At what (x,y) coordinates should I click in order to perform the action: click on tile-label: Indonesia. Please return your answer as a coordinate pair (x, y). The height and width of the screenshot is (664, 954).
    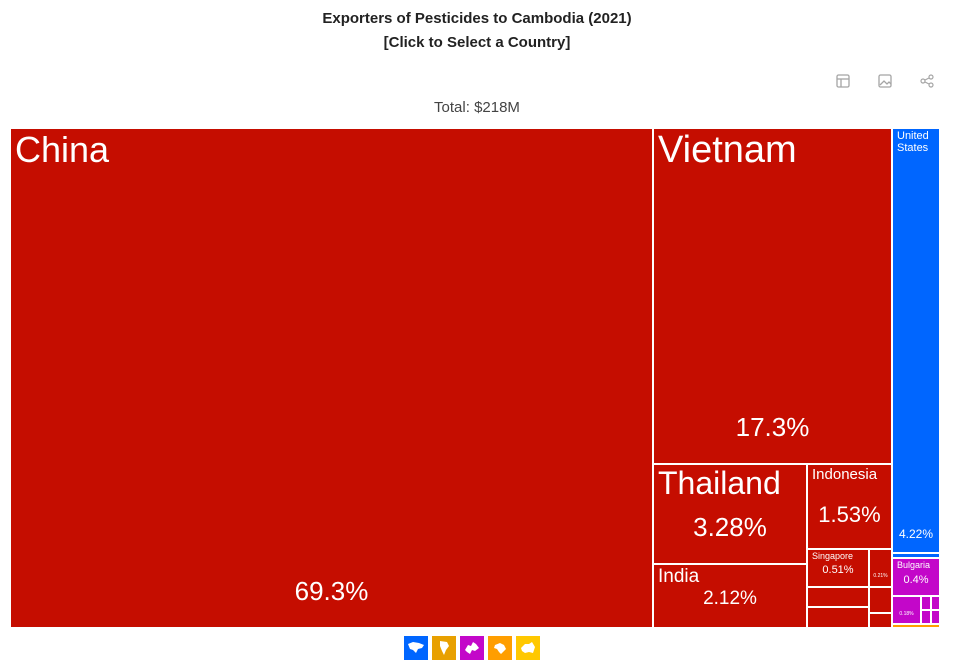
    Looking at the image, I should click on (845, 474).